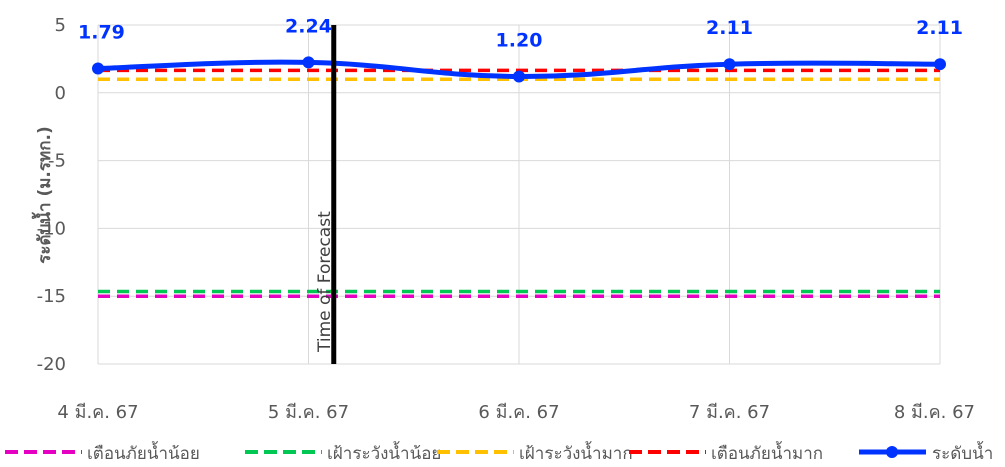 Image resolution: width=1005 pixels, height=467 pixels. I want to click on legend-label: ระดับน้ำ, so click(962, 452).